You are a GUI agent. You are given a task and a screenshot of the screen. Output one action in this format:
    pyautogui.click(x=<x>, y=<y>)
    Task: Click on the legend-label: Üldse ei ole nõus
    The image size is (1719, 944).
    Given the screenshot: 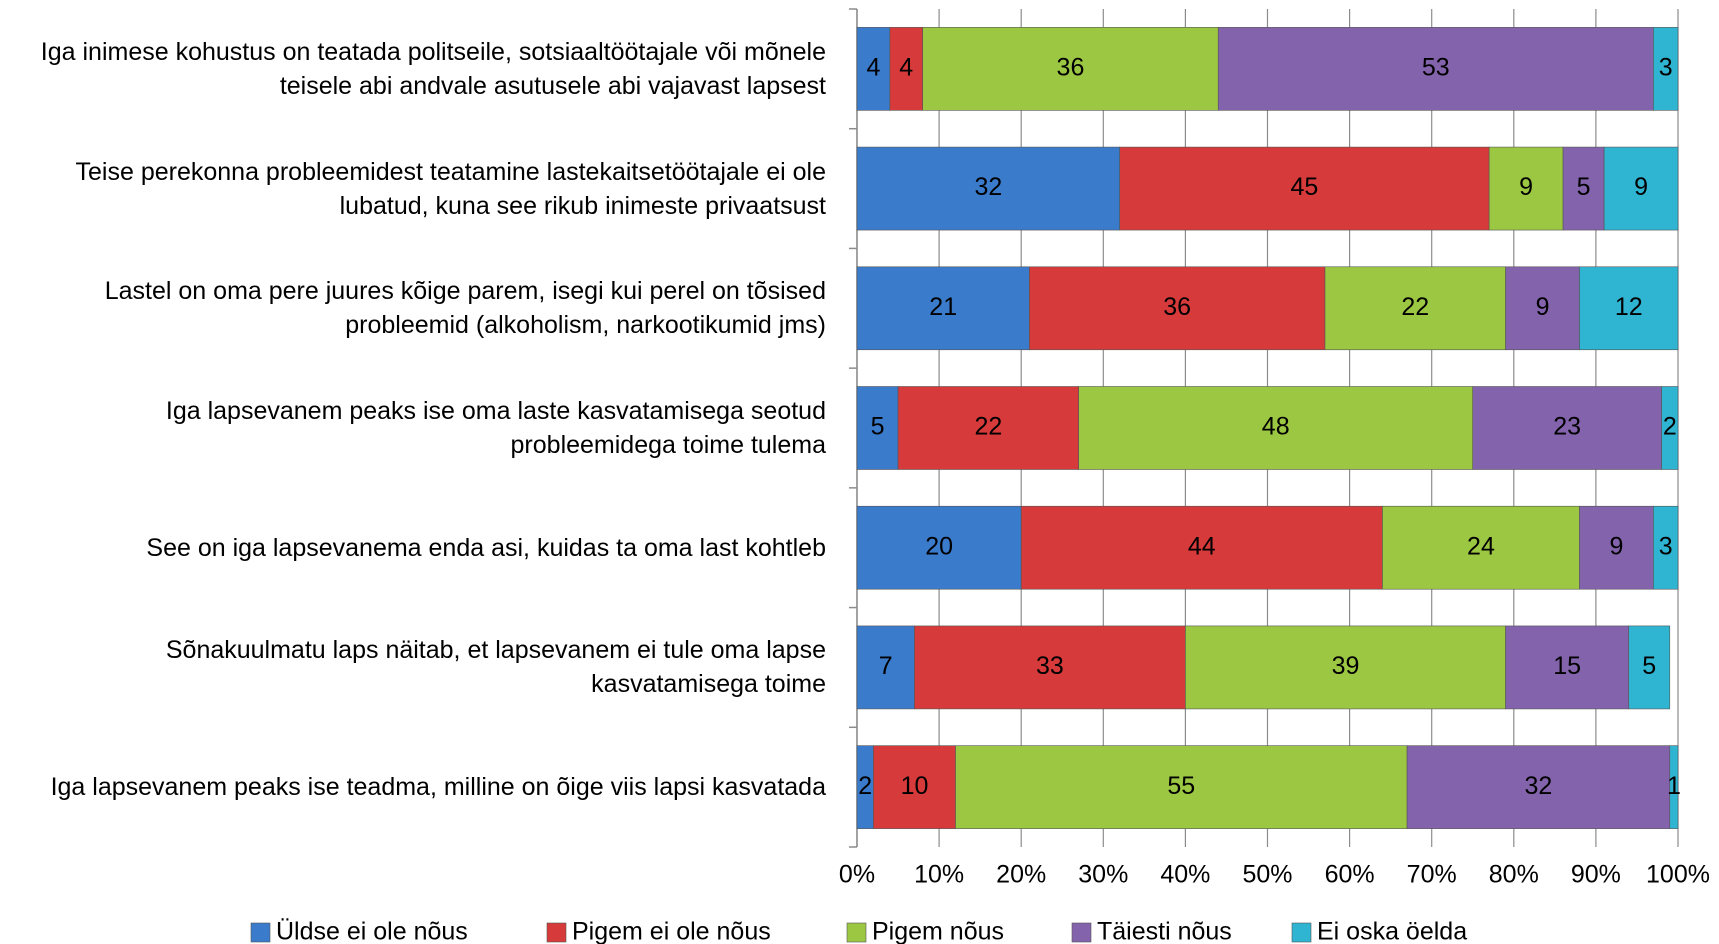 What is the action you would take?
    pyautogui.click(x=372, y=931)
    